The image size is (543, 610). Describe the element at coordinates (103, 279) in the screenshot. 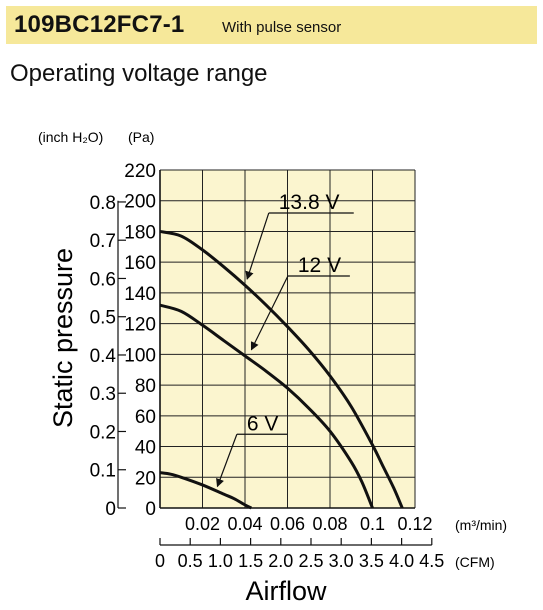

I see `y-tick-label-inch: 0.6` at that location.